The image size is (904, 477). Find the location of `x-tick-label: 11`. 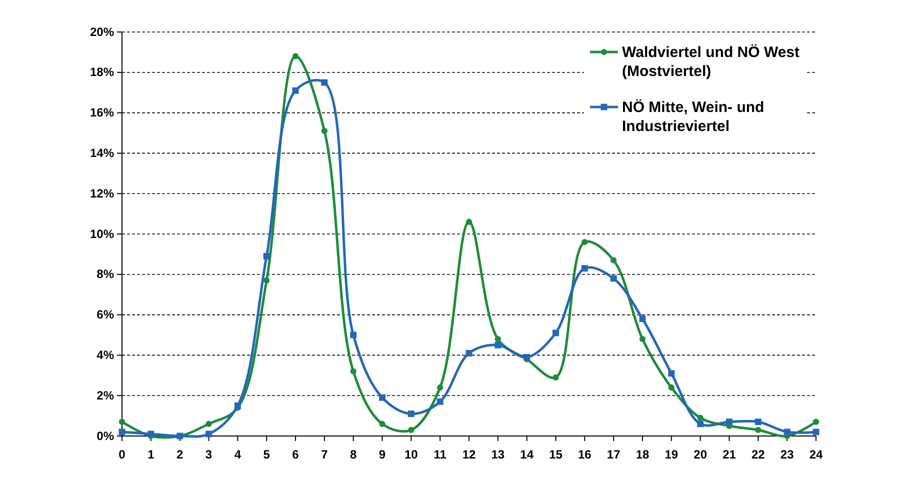

x-tick-label: 11 is located at coordinates (440, 454).